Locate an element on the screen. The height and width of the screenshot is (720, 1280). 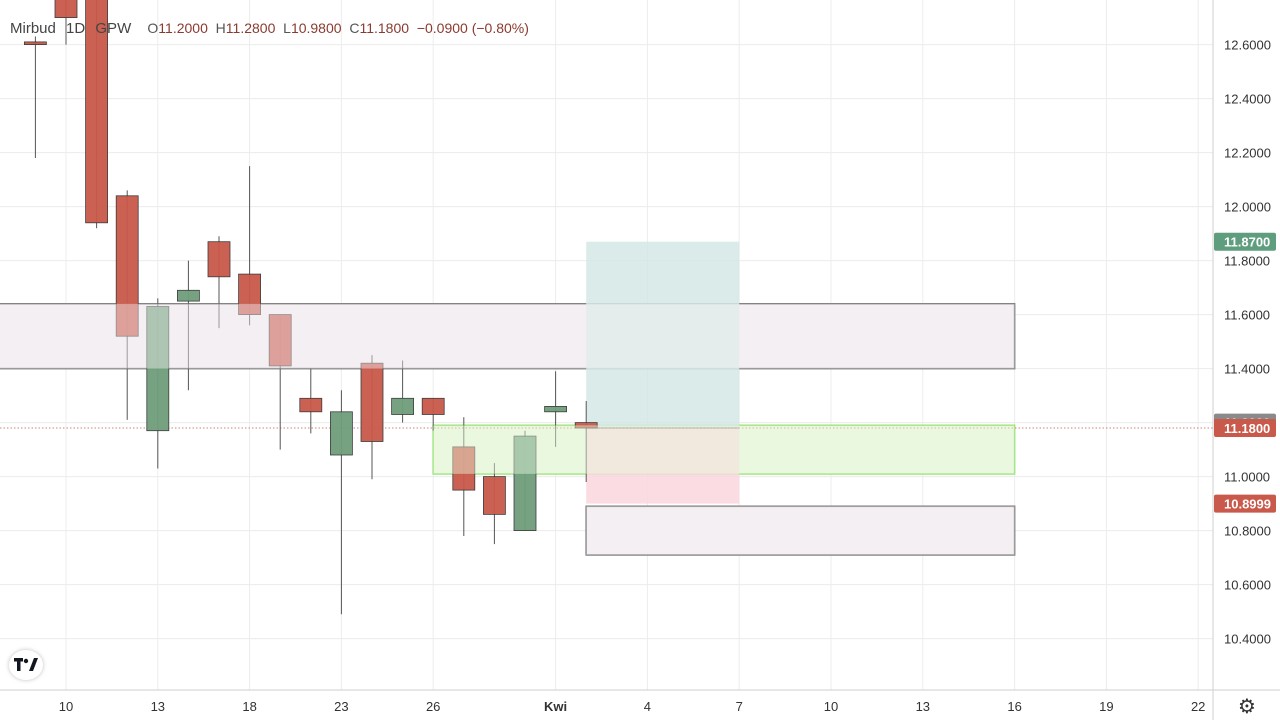
time-tick-label: 18 is located at coordinates (249, 706).